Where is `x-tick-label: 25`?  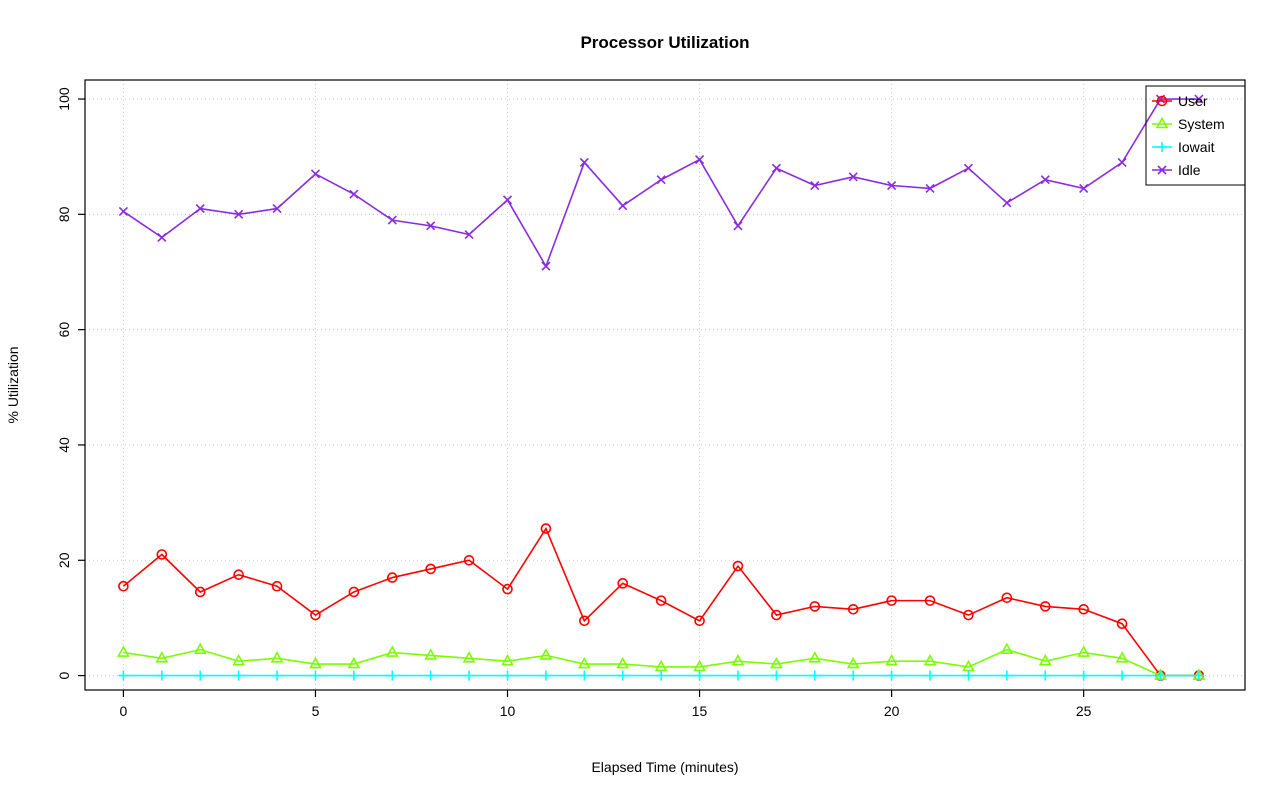 x-tick-label: 25 is located at coordinates (1084, 711).